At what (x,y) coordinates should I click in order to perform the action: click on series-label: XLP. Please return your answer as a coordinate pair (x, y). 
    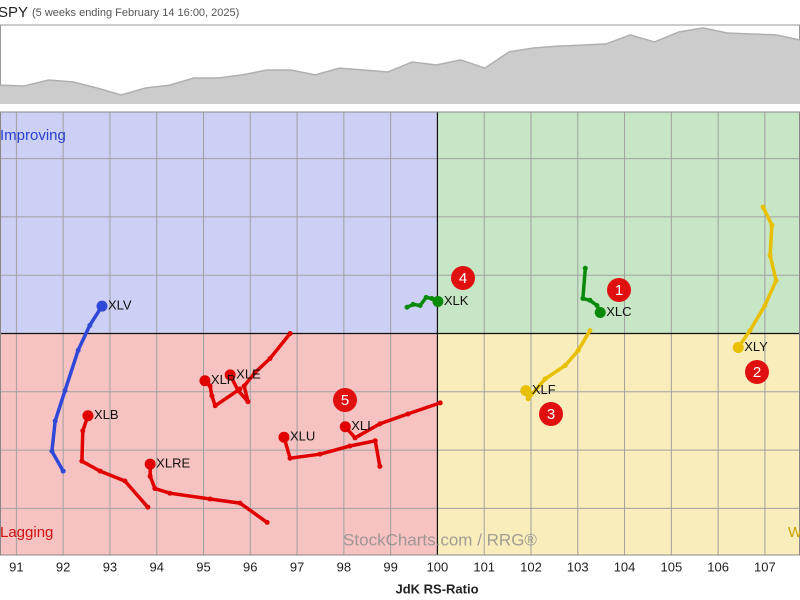
    Looking at the image, I should click on (223, 379).